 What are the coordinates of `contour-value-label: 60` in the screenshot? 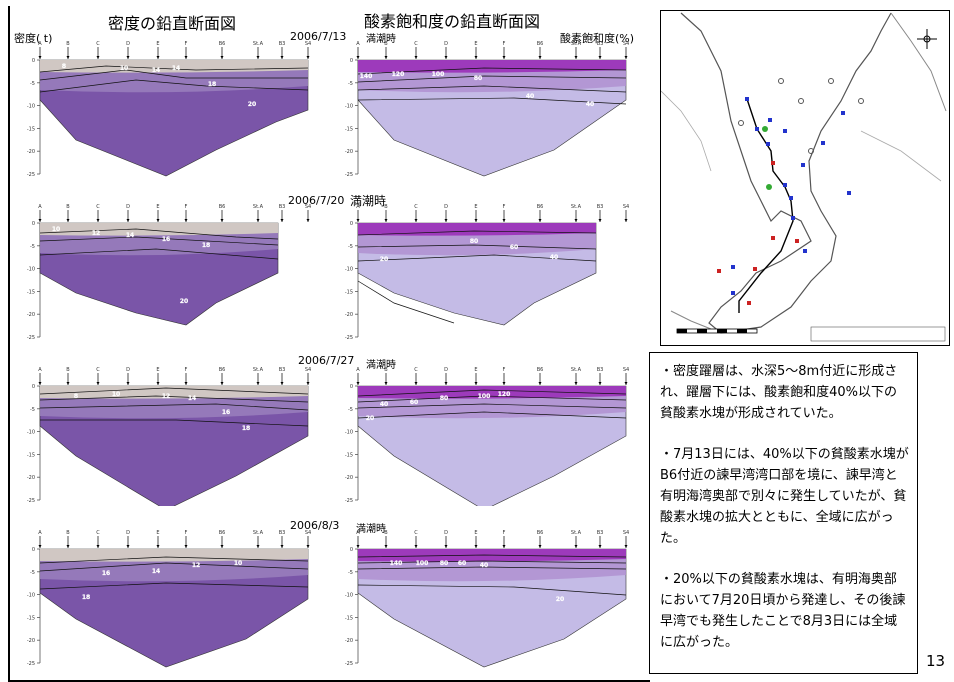 It's located at (514, 247).